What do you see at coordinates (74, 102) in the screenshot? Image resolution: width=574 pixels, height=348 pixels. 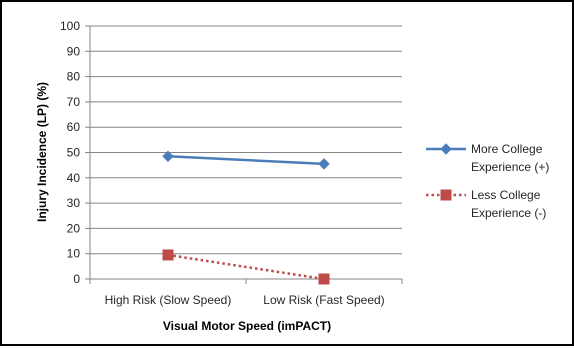 I see `y-tick-label: 70` at bounding box center [74, 102].